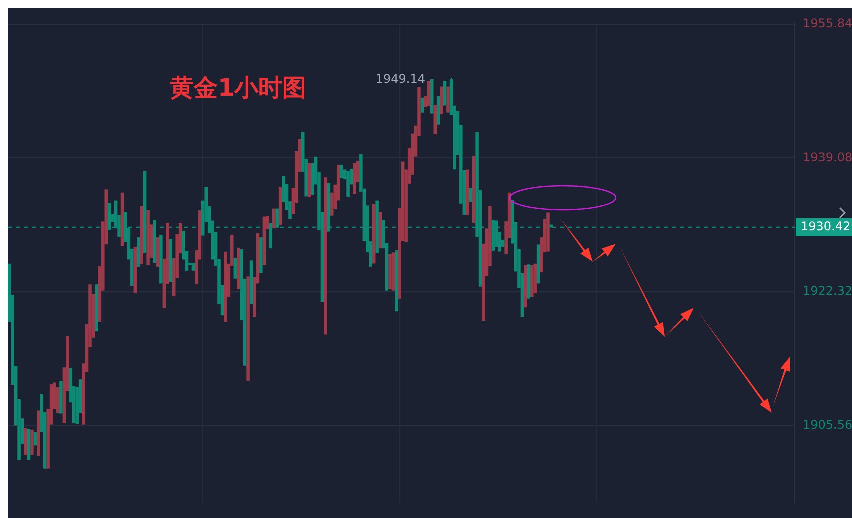  Describe the element at coordinates (401, 79) in the screenshot. I see `annotation: 1949.14` at that location.